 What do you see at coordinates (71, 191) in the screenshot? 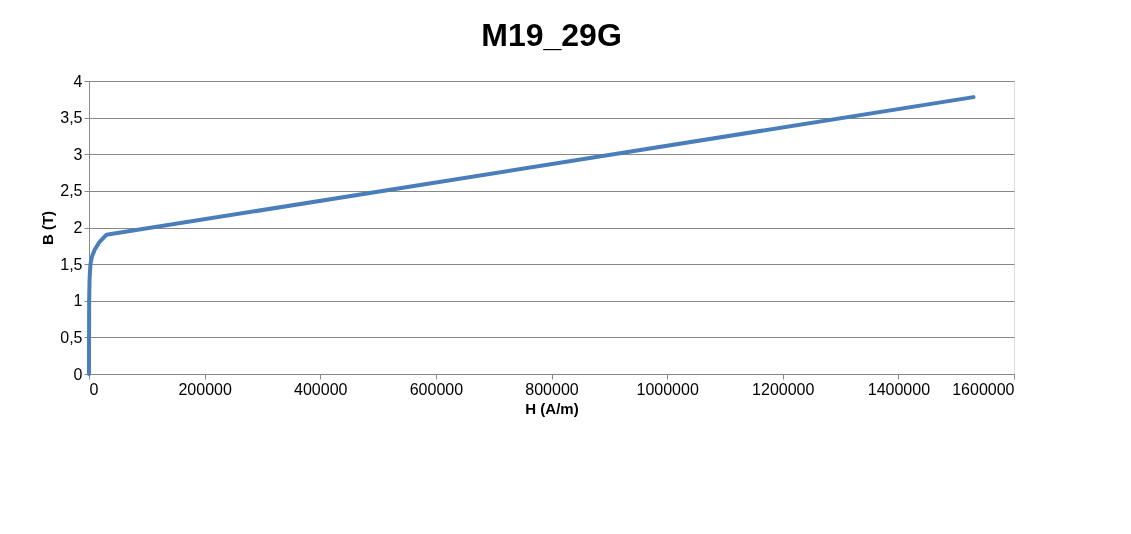
I see `y-tick-label: 2,5` at bounding box center [71, 191].